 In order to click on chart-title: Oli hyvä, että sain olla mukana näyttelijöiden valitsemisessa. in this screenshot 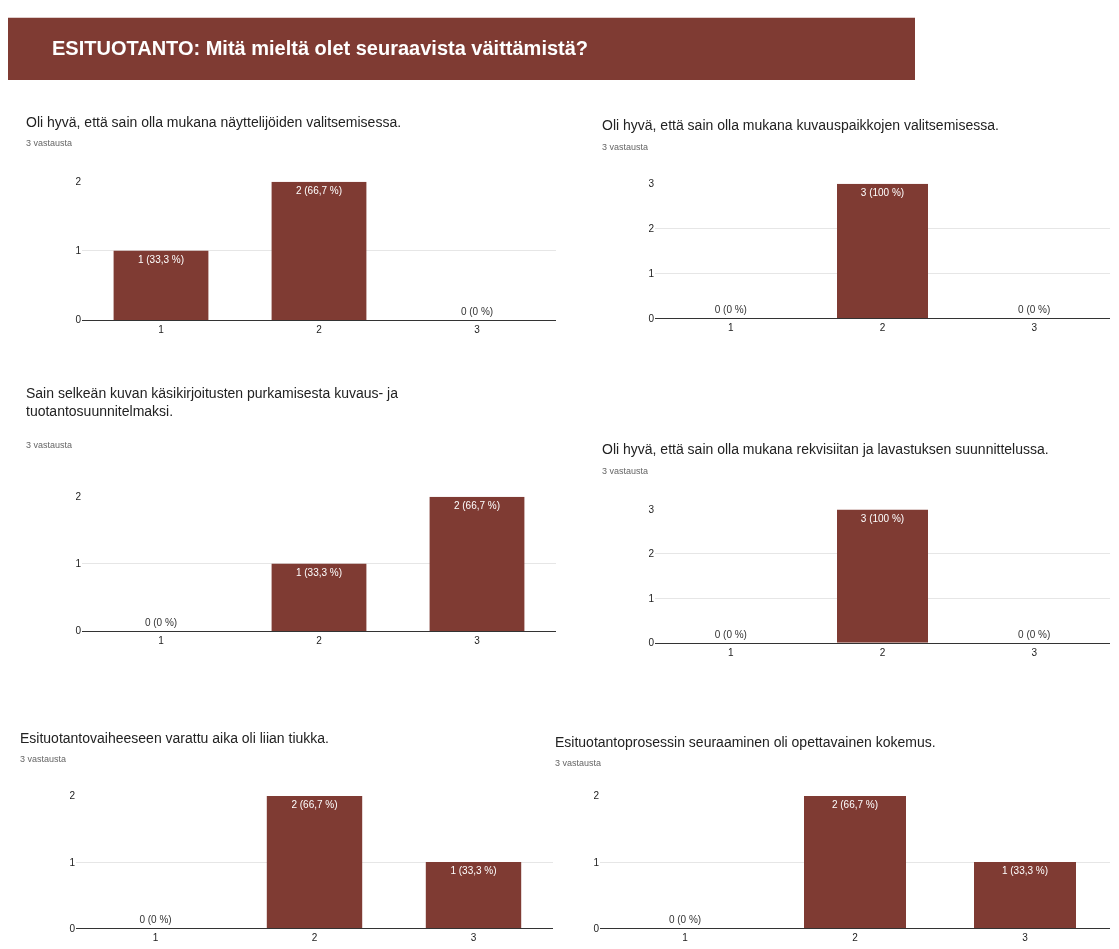, I will do `click(214, 122)`.